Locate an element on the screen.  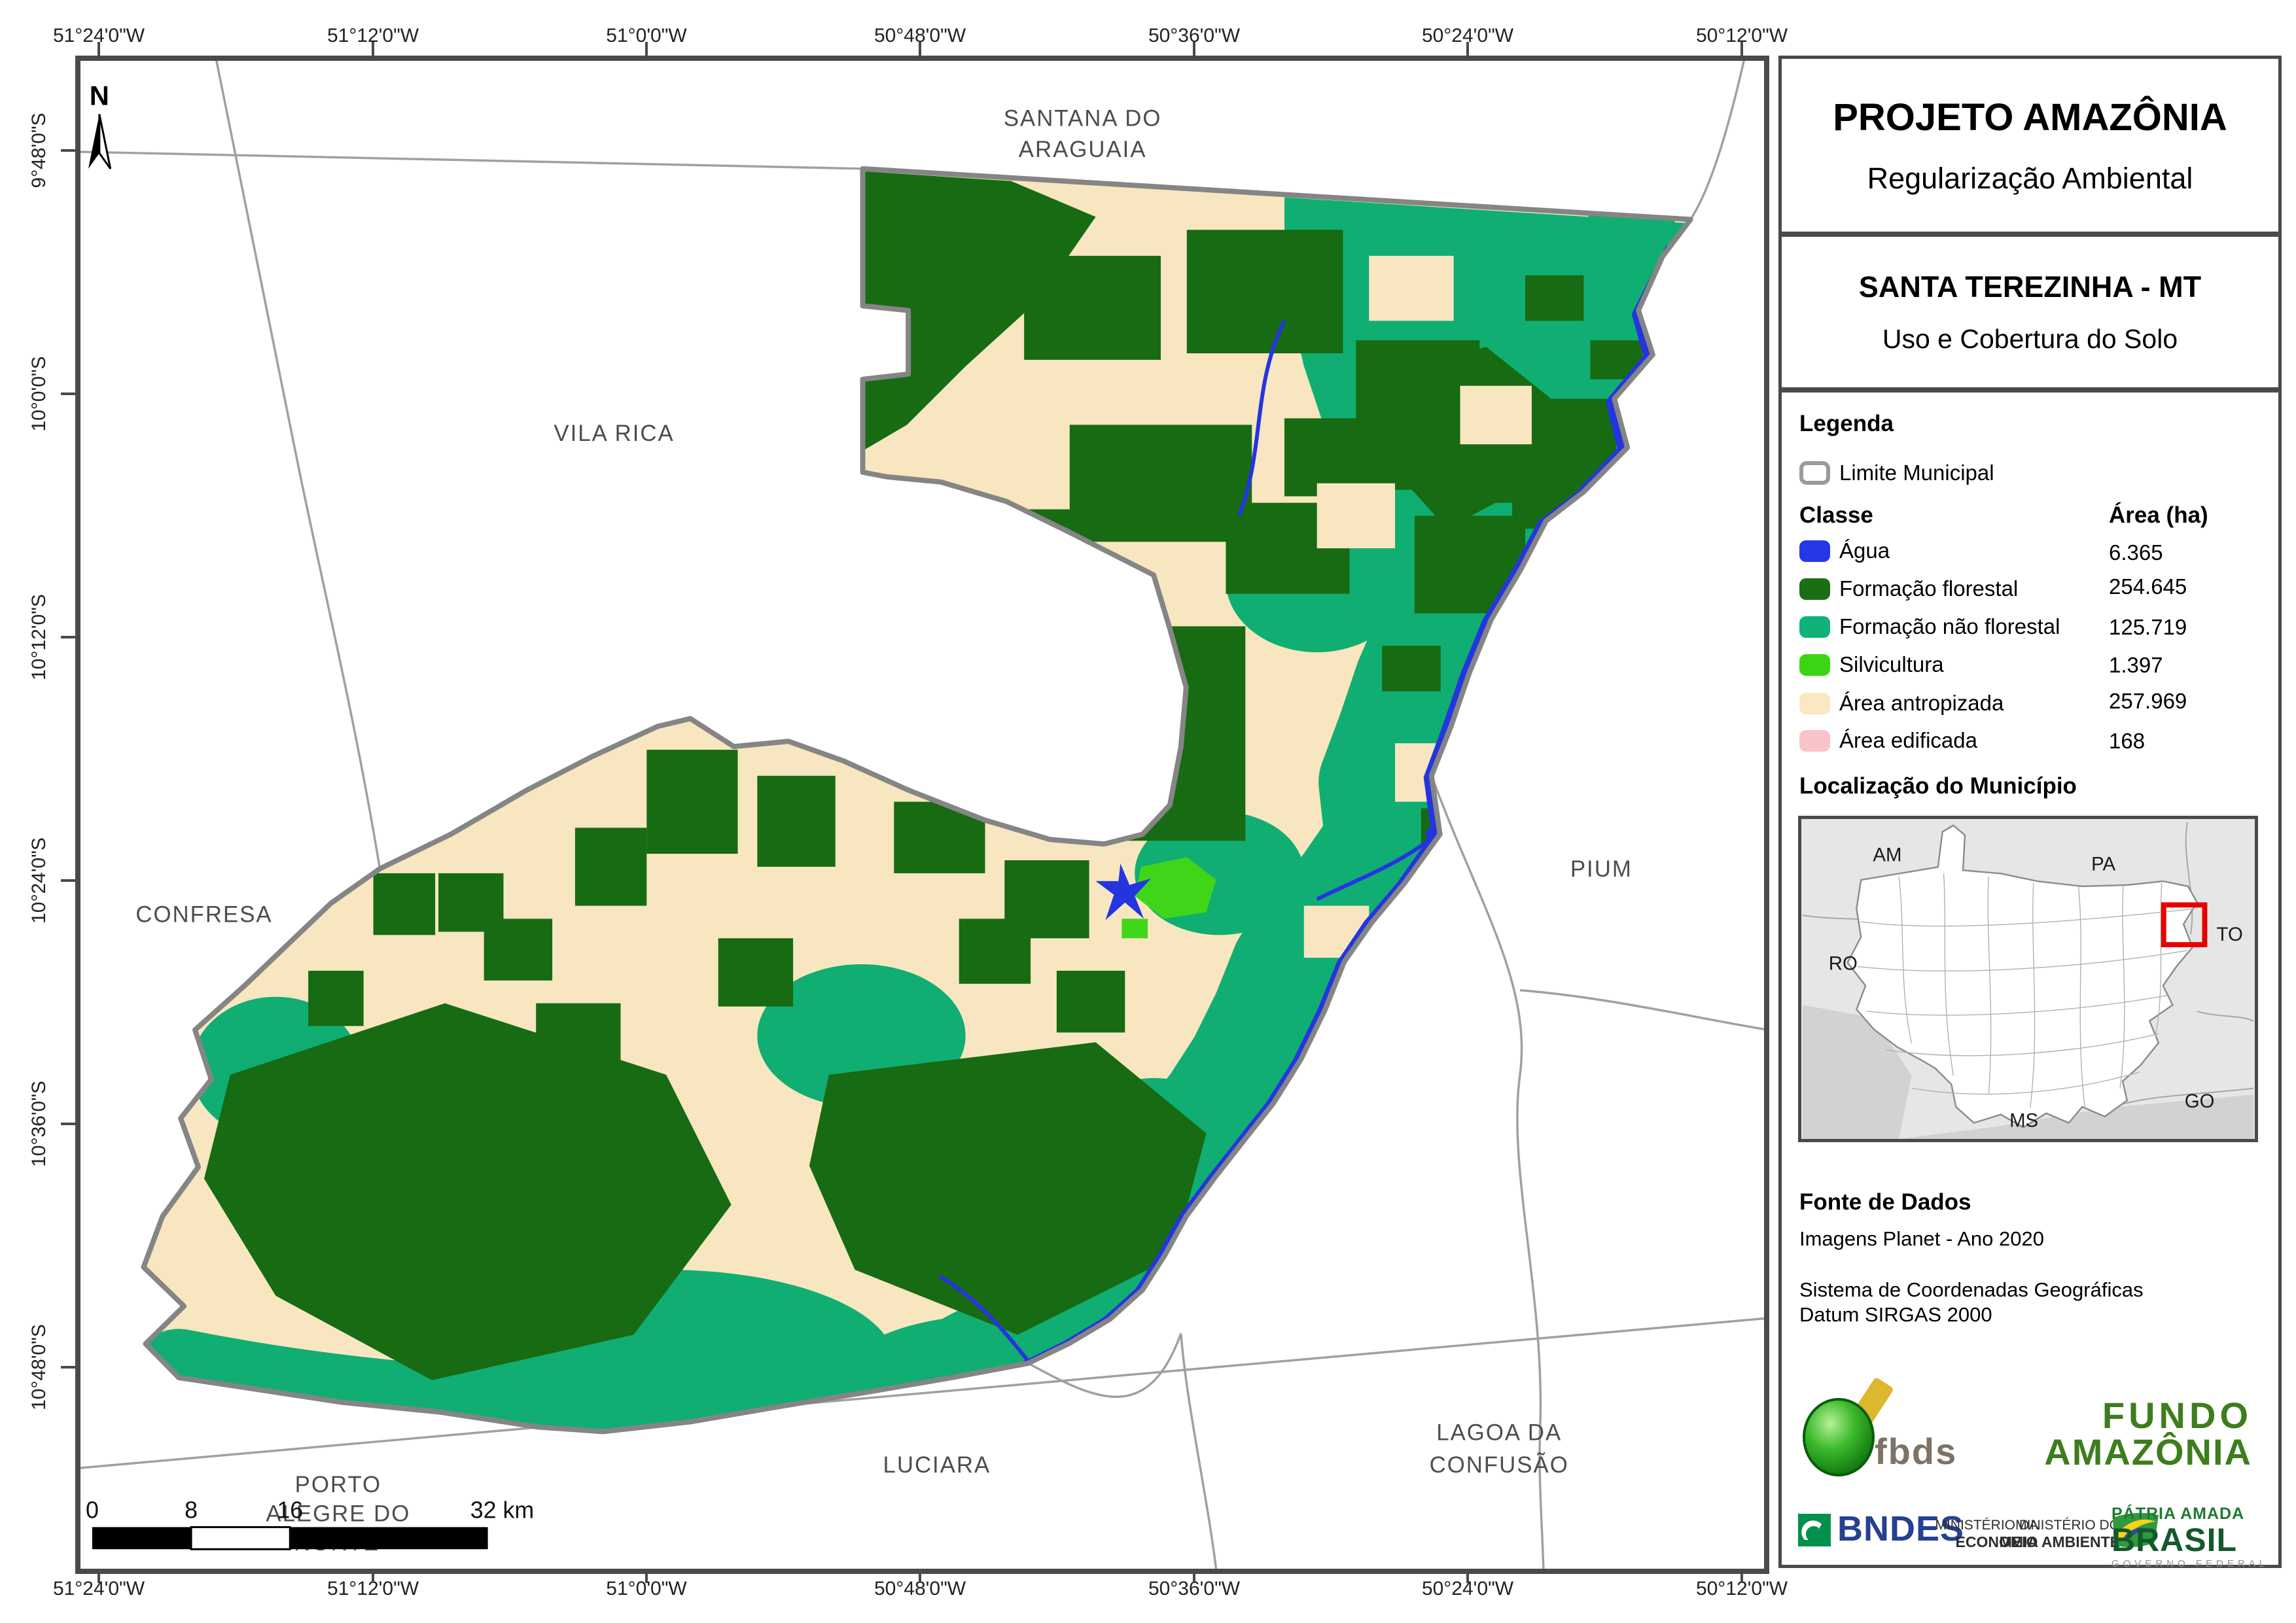
locator-shade-sw is located at coordinates (1857, 1072).